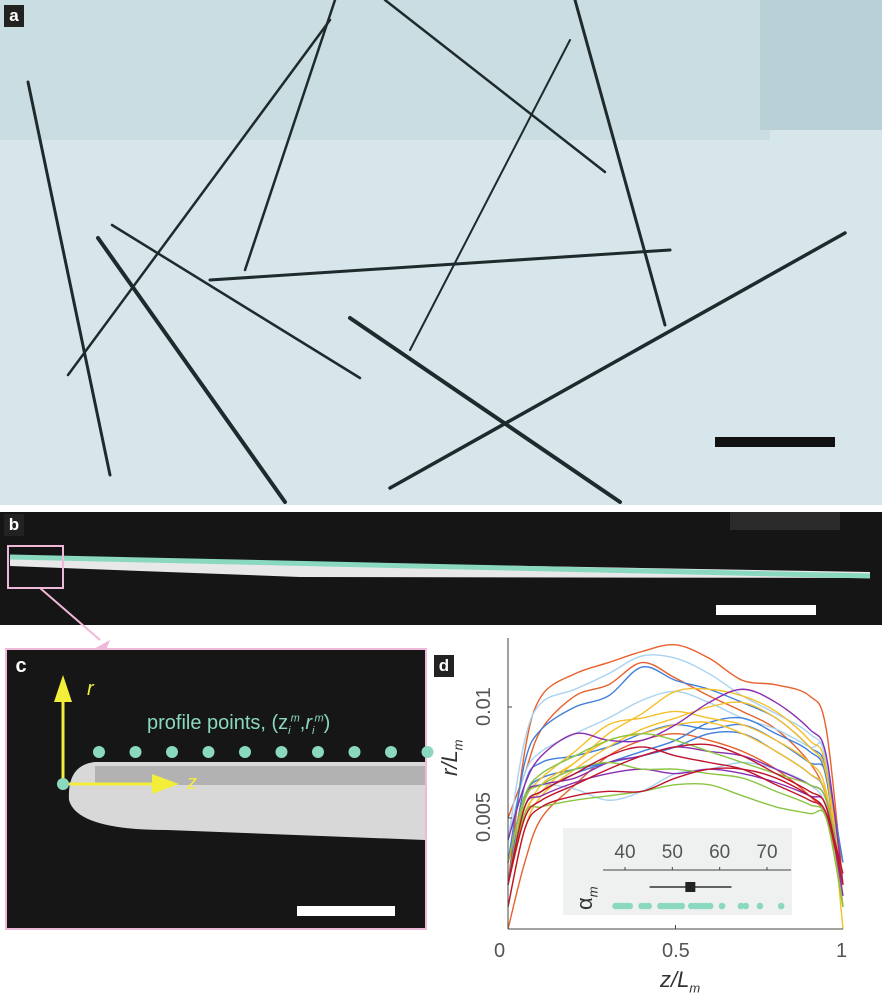 This screenshot has height=1000, width=882. Describe the element at coordinates (484, 816) in the screenshot. I see `y-tick-0.005: 0.005` at that location.